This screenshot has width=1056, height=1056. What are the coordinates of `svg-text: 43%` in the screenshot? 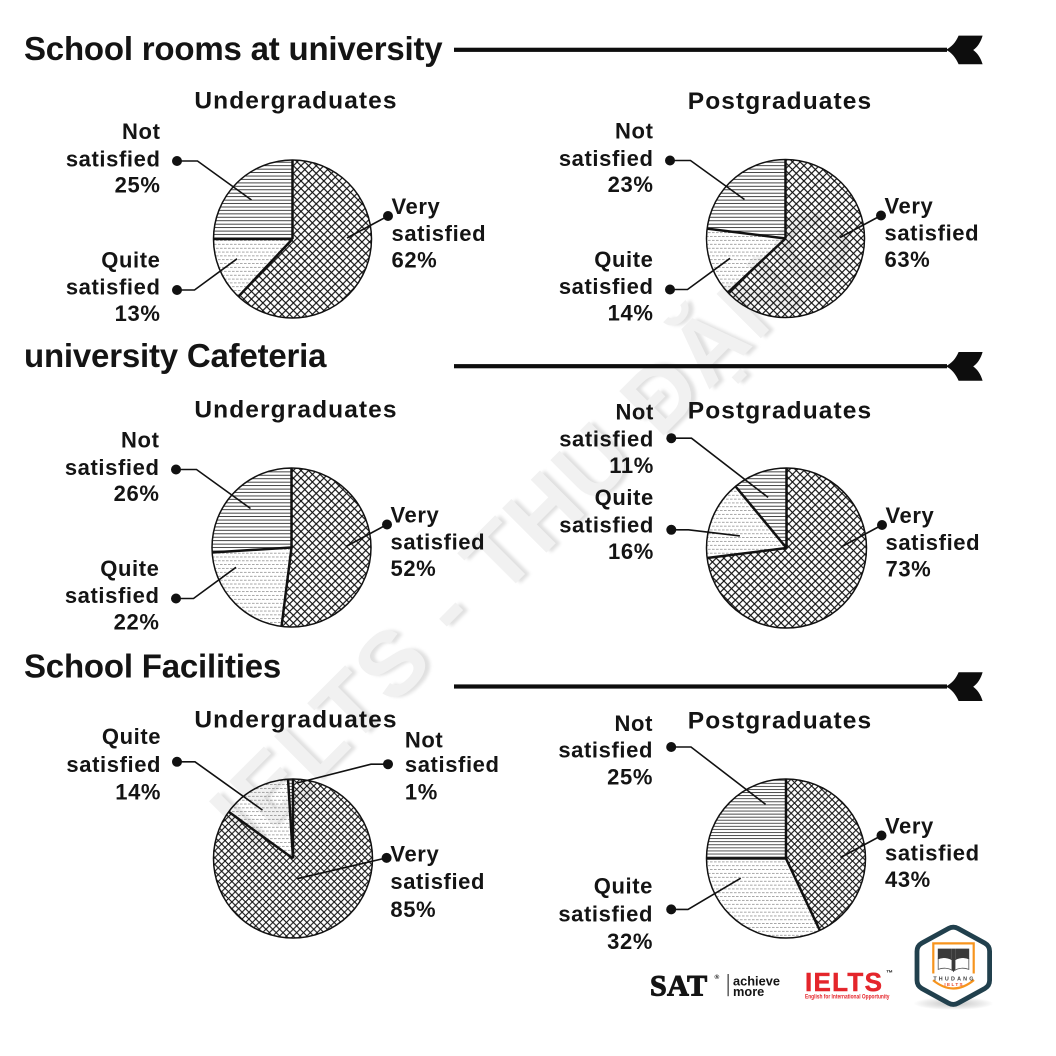 It's located at (908, 879).